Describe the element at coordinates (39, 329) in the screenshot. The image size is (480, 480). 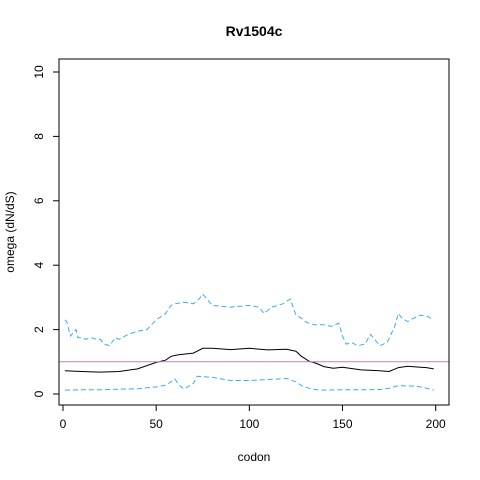
I see `y-tick-label: 2` at that location.